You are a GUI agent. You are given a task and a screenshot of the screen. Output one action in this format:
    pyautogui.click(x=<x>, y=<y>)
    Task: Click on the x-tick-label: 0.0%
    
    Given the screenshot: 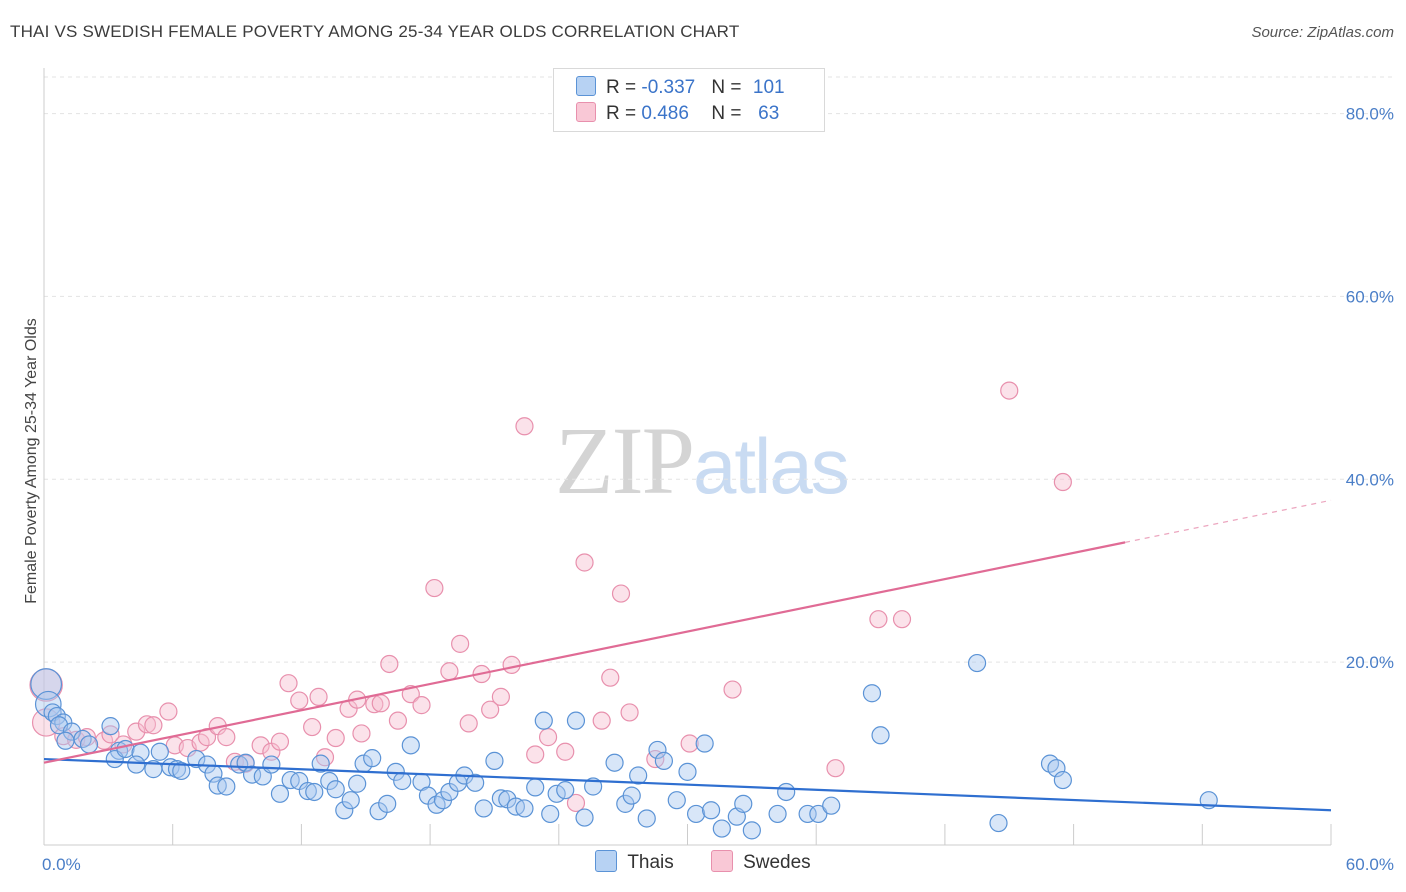 What is the action you would take?
    pyautogui.click(x=61, y=864)
    